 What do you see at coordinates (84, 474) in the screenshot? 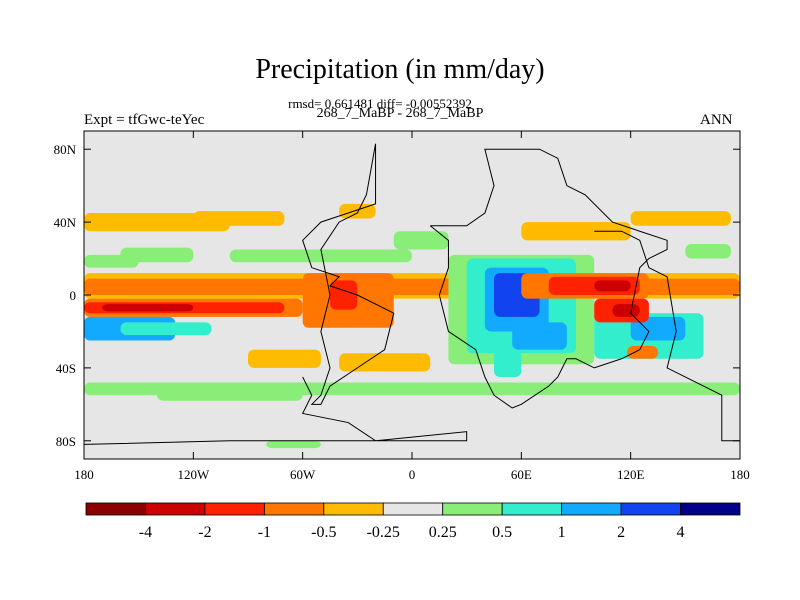
I see `x-tick-label-0: 180` at bounding box center [84, 474].